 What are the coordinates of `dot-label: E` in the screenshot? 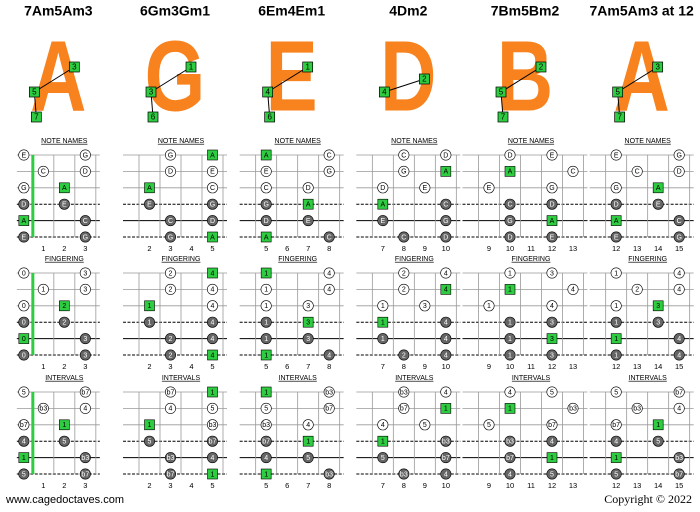 It's located at (308, 221).